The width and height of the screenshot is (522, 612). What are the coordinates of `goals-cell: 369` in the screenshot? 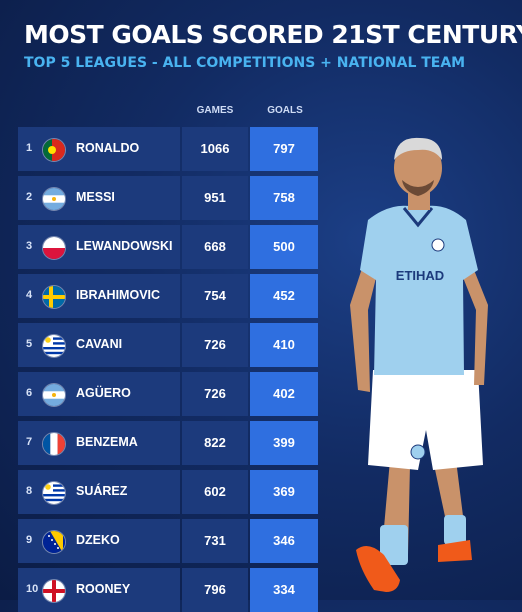 It's located at (284, 492).